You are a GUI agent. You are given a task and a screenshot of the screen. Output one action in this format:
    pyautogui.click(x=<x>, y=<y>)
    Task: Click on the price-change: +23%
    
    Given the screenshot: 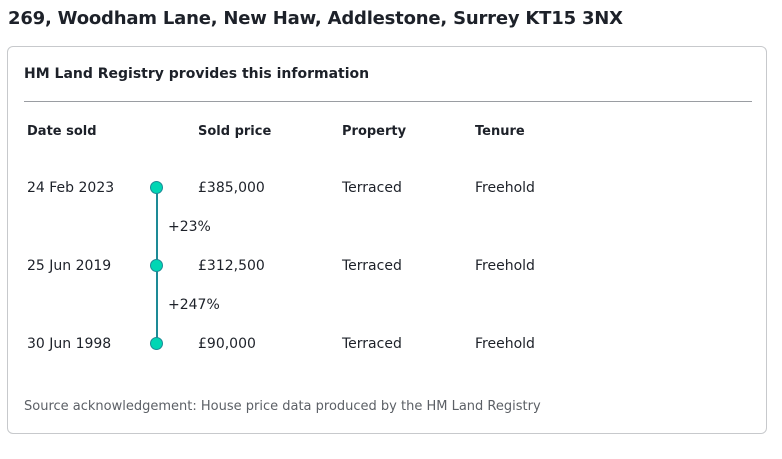 What is the action you would take?
    pyautogui.click(x=189, y=227)
    